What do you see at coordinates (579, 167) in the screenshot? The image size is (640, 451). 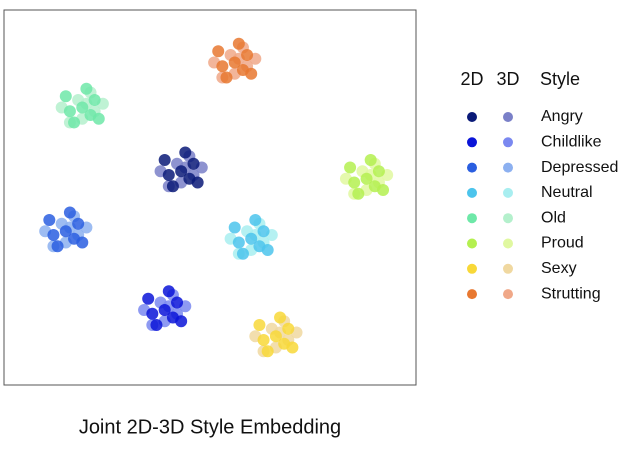 I see `legend-label: Depressed` at bounding box center [579, 167].